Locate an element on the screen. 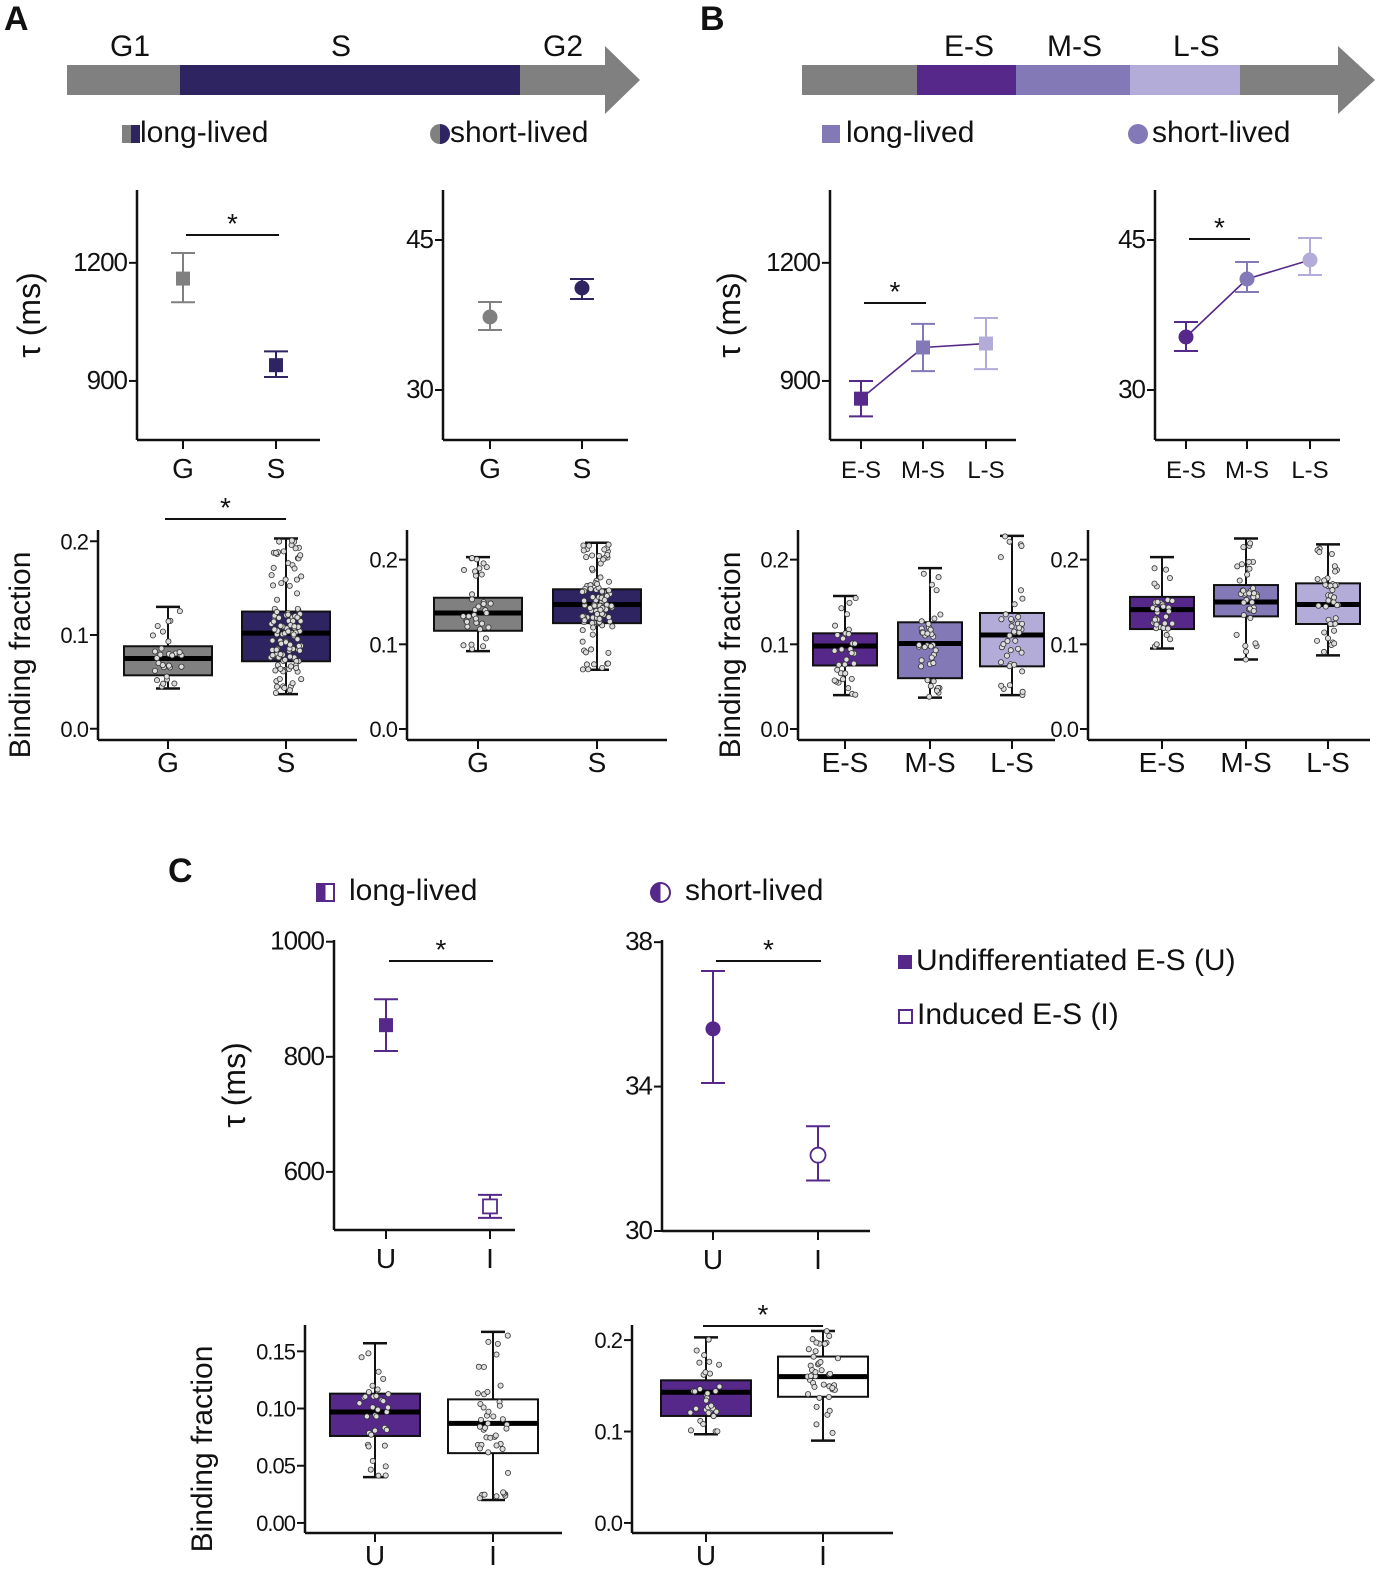  x-tick-label: U is located at coordinates (375, 1555).